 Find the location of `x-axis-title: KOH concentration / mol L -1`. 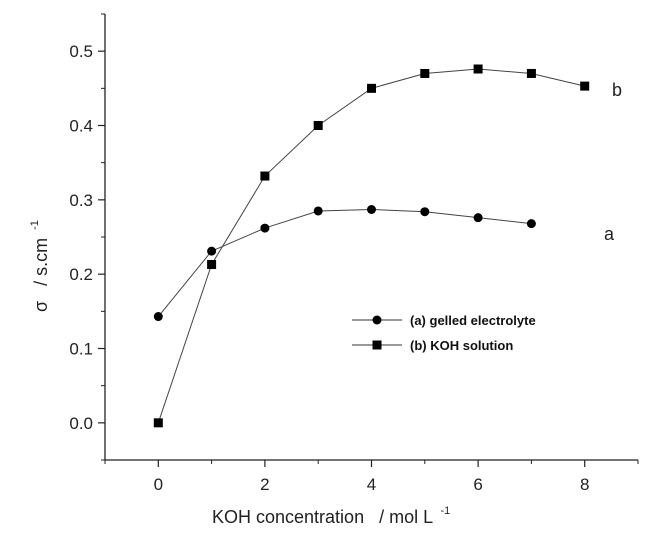

x-axis-title: KOH concentration / mol L -1 is located at coordinates (331, 516).